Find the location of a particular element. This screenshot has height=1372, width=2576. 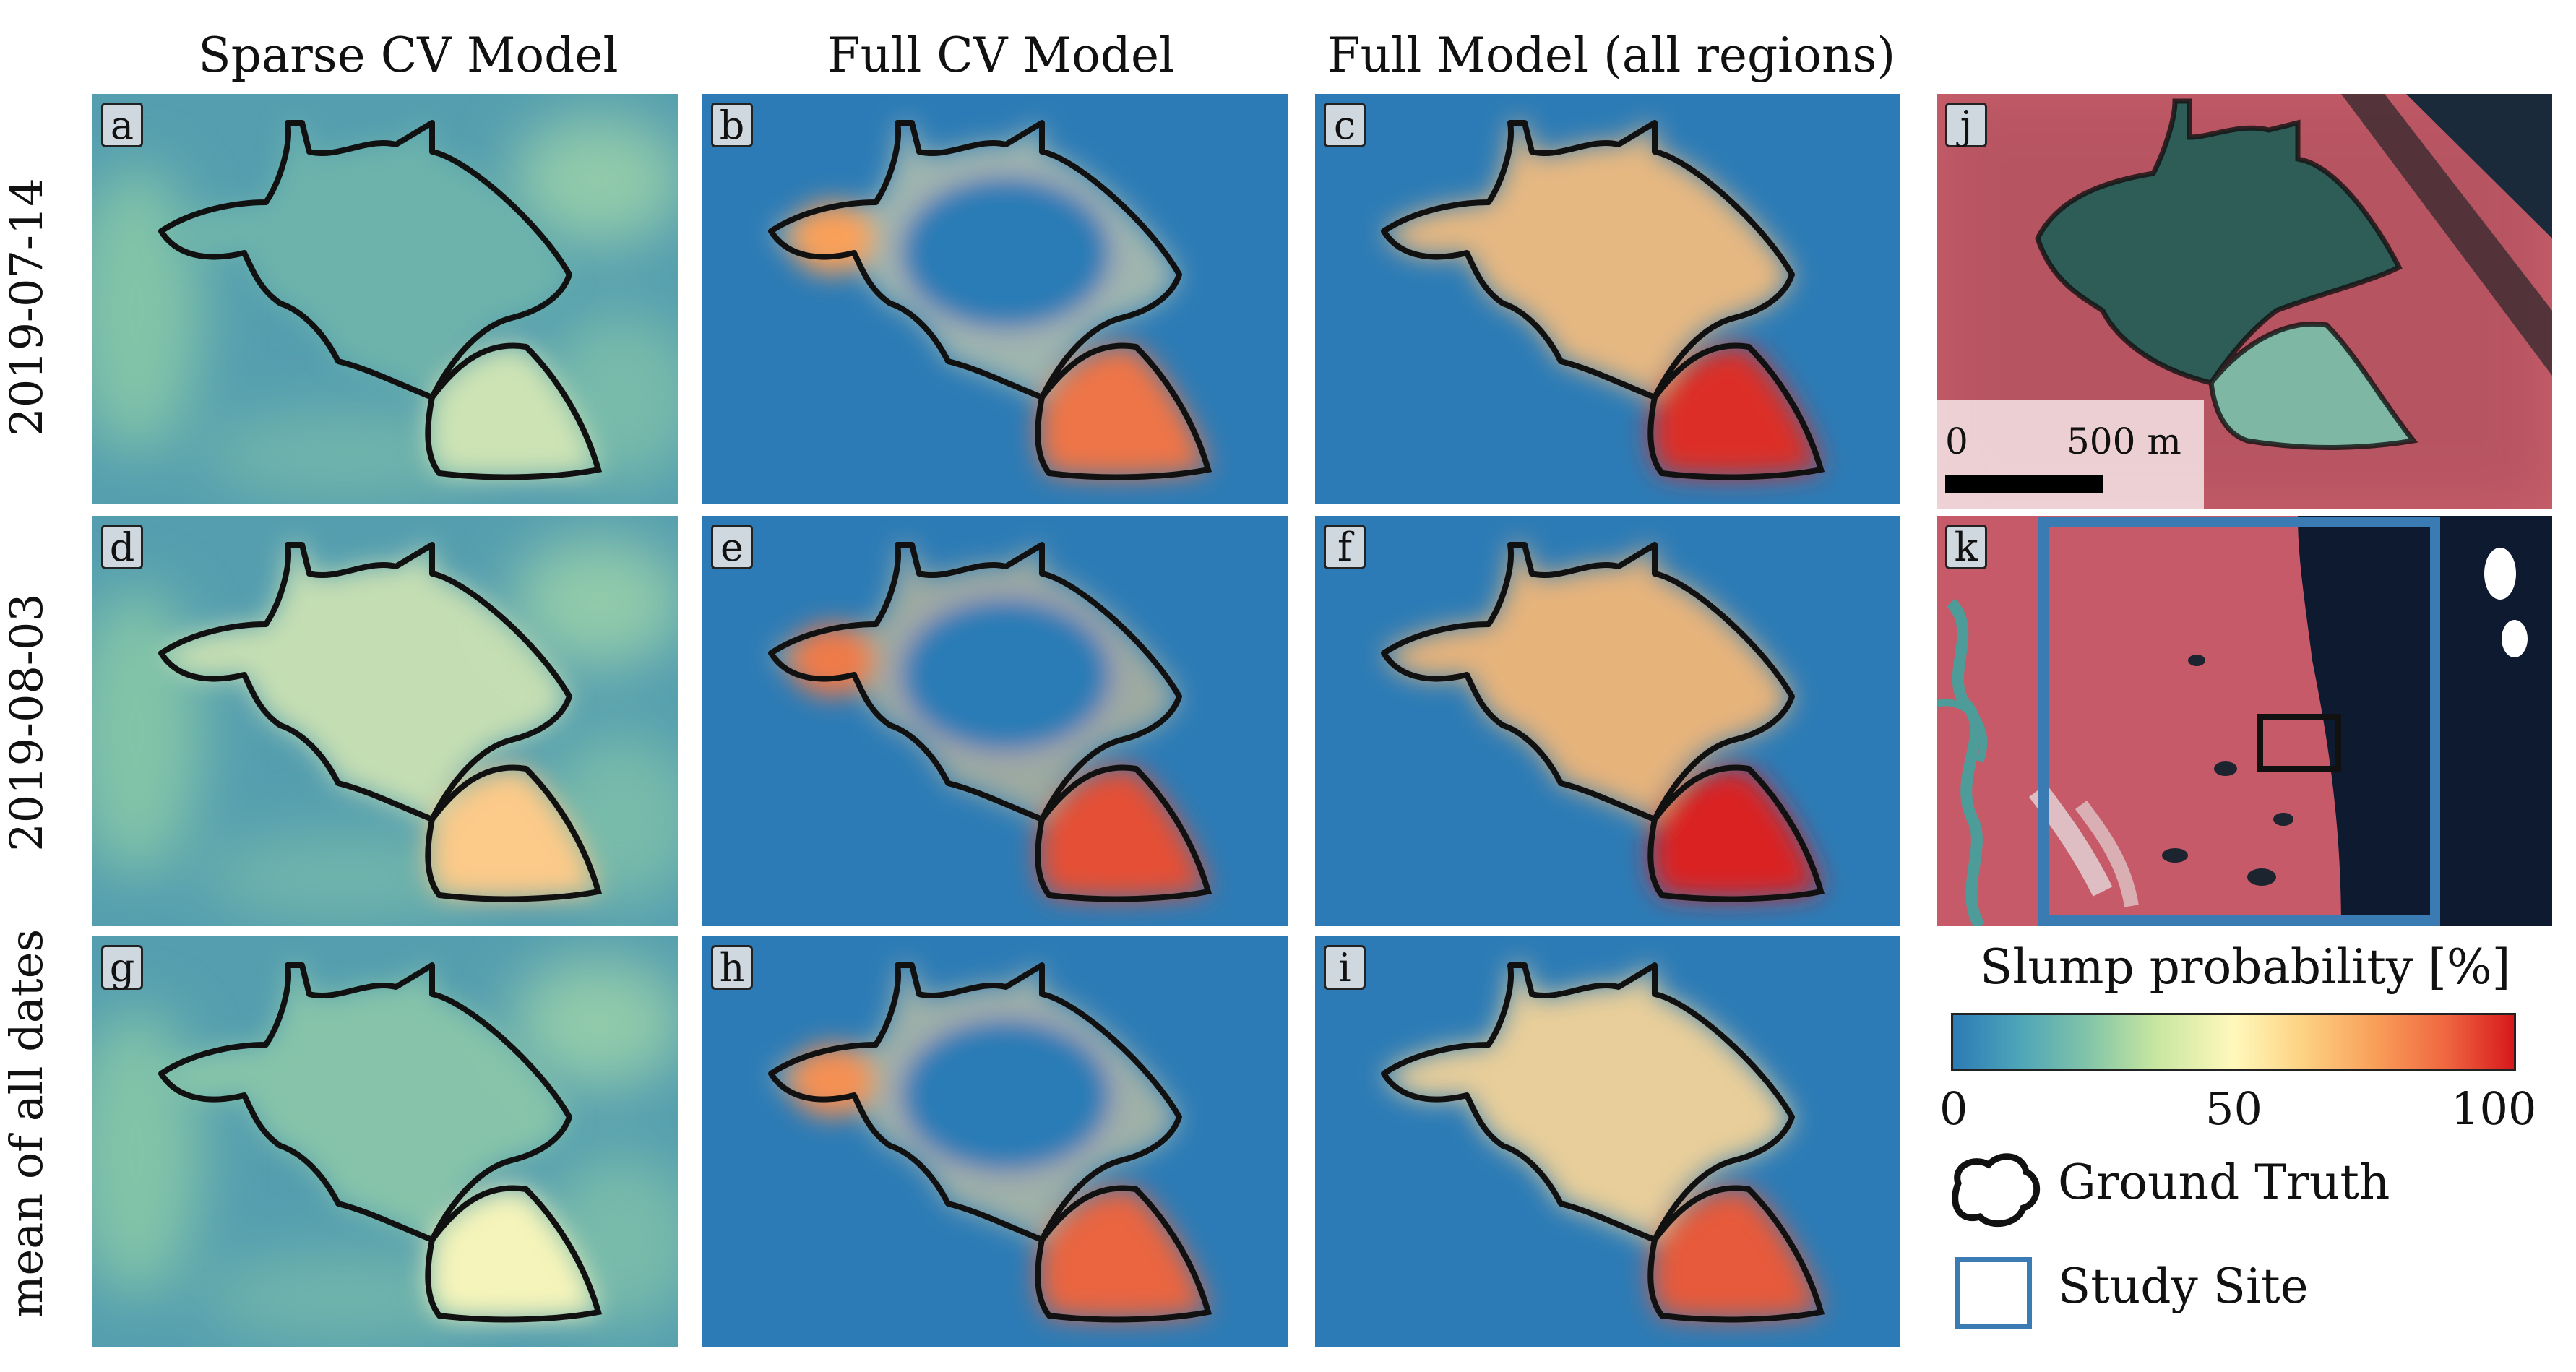

scale-bar is located at coordinates (2024, 484).